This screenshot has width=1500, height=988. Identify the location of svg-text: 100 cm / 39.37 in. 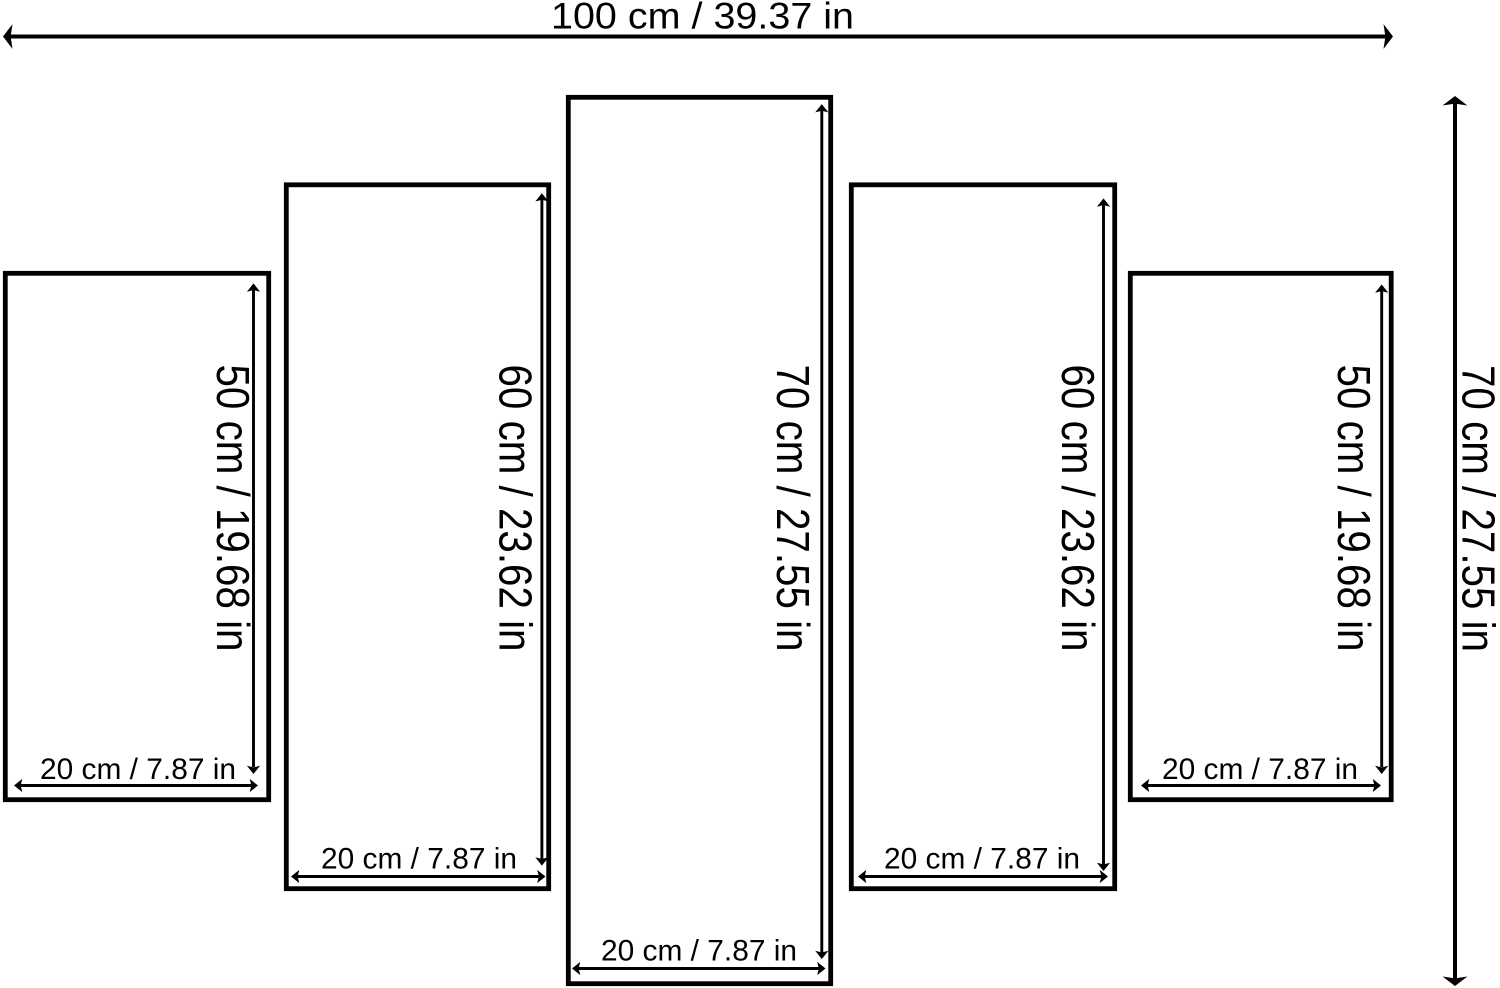
(702, 18).